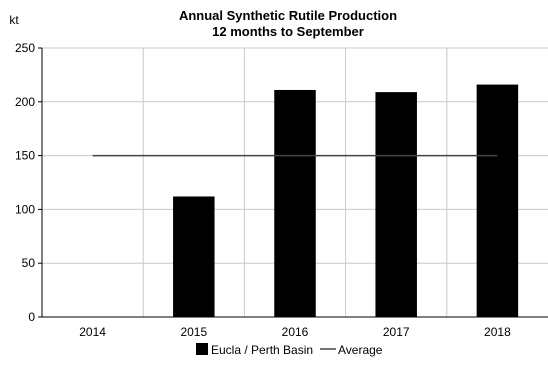 Image resolution: width=548 pixels, height=371 pixels. Describe the element at coordinates (25, 48) in the screenshot. I see `y-tick-label: 250` at that location.